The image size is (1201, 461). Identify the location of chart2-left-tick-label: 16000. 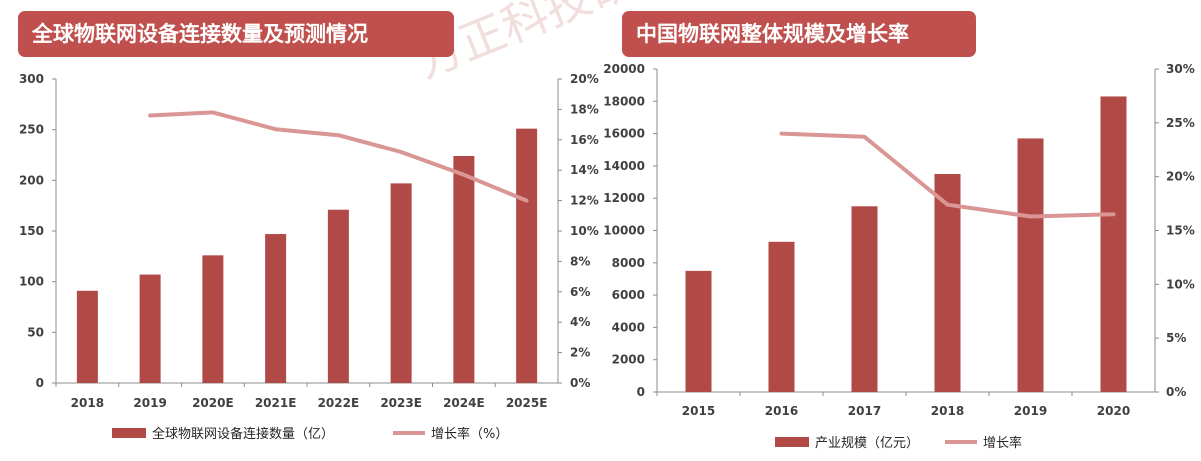
(624, 134).